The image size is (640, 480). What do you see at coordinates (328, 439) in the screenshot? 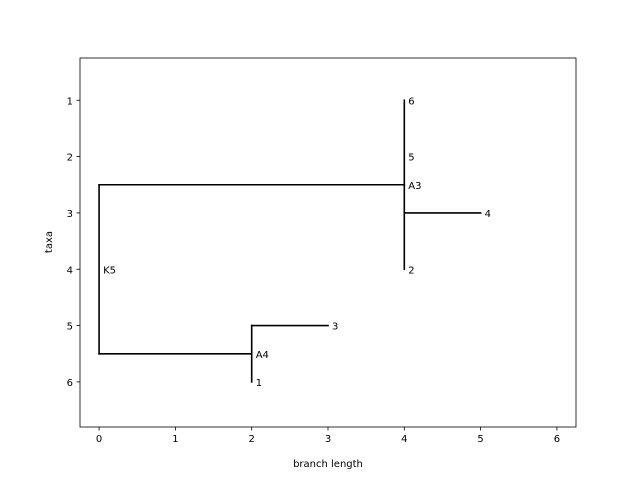
I see `x-tick-label: 3` at bounding box center [328, 439].